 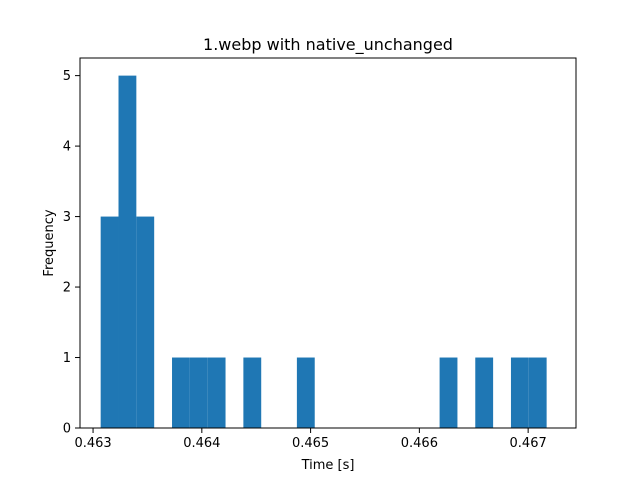 I want to click on x-axis-label: Time [s], so click(x=328, y=465).